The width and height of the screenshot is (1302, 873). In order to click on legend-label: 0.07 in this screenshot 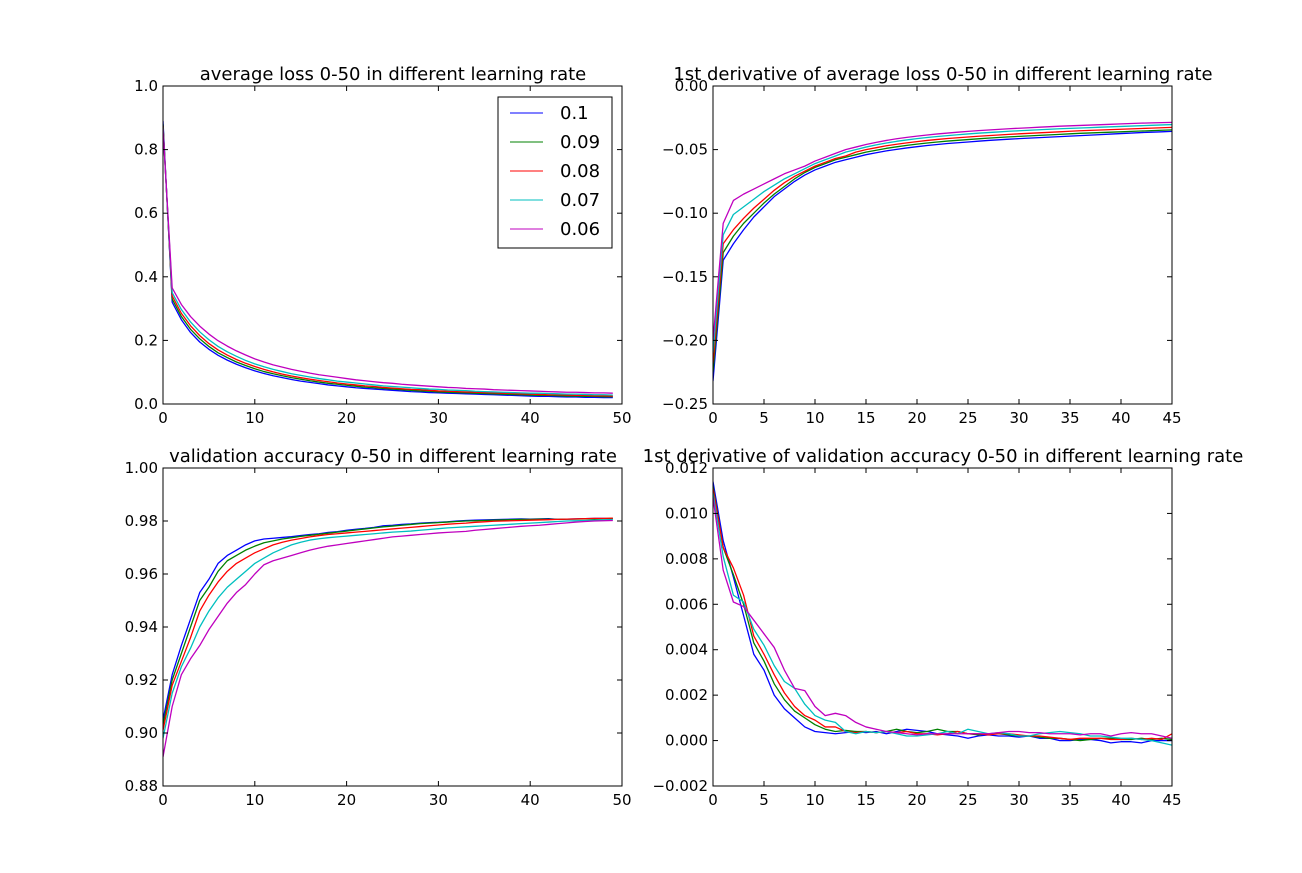, I will do `click(580, 200)`.